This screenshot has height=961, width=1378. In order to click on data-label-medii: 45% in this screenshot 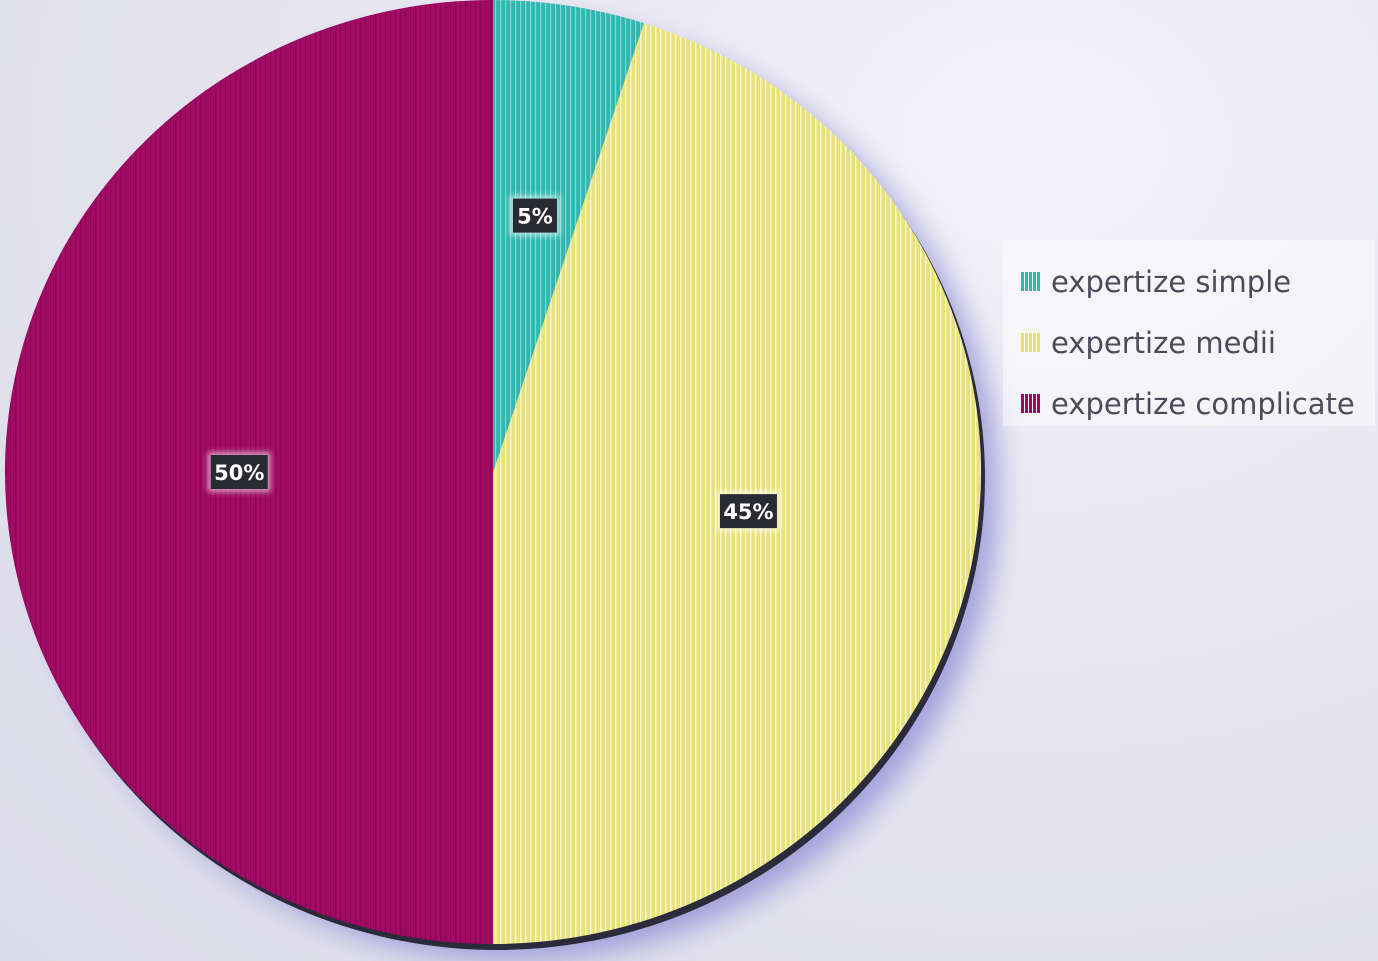, I will do `click(748, 511)`.